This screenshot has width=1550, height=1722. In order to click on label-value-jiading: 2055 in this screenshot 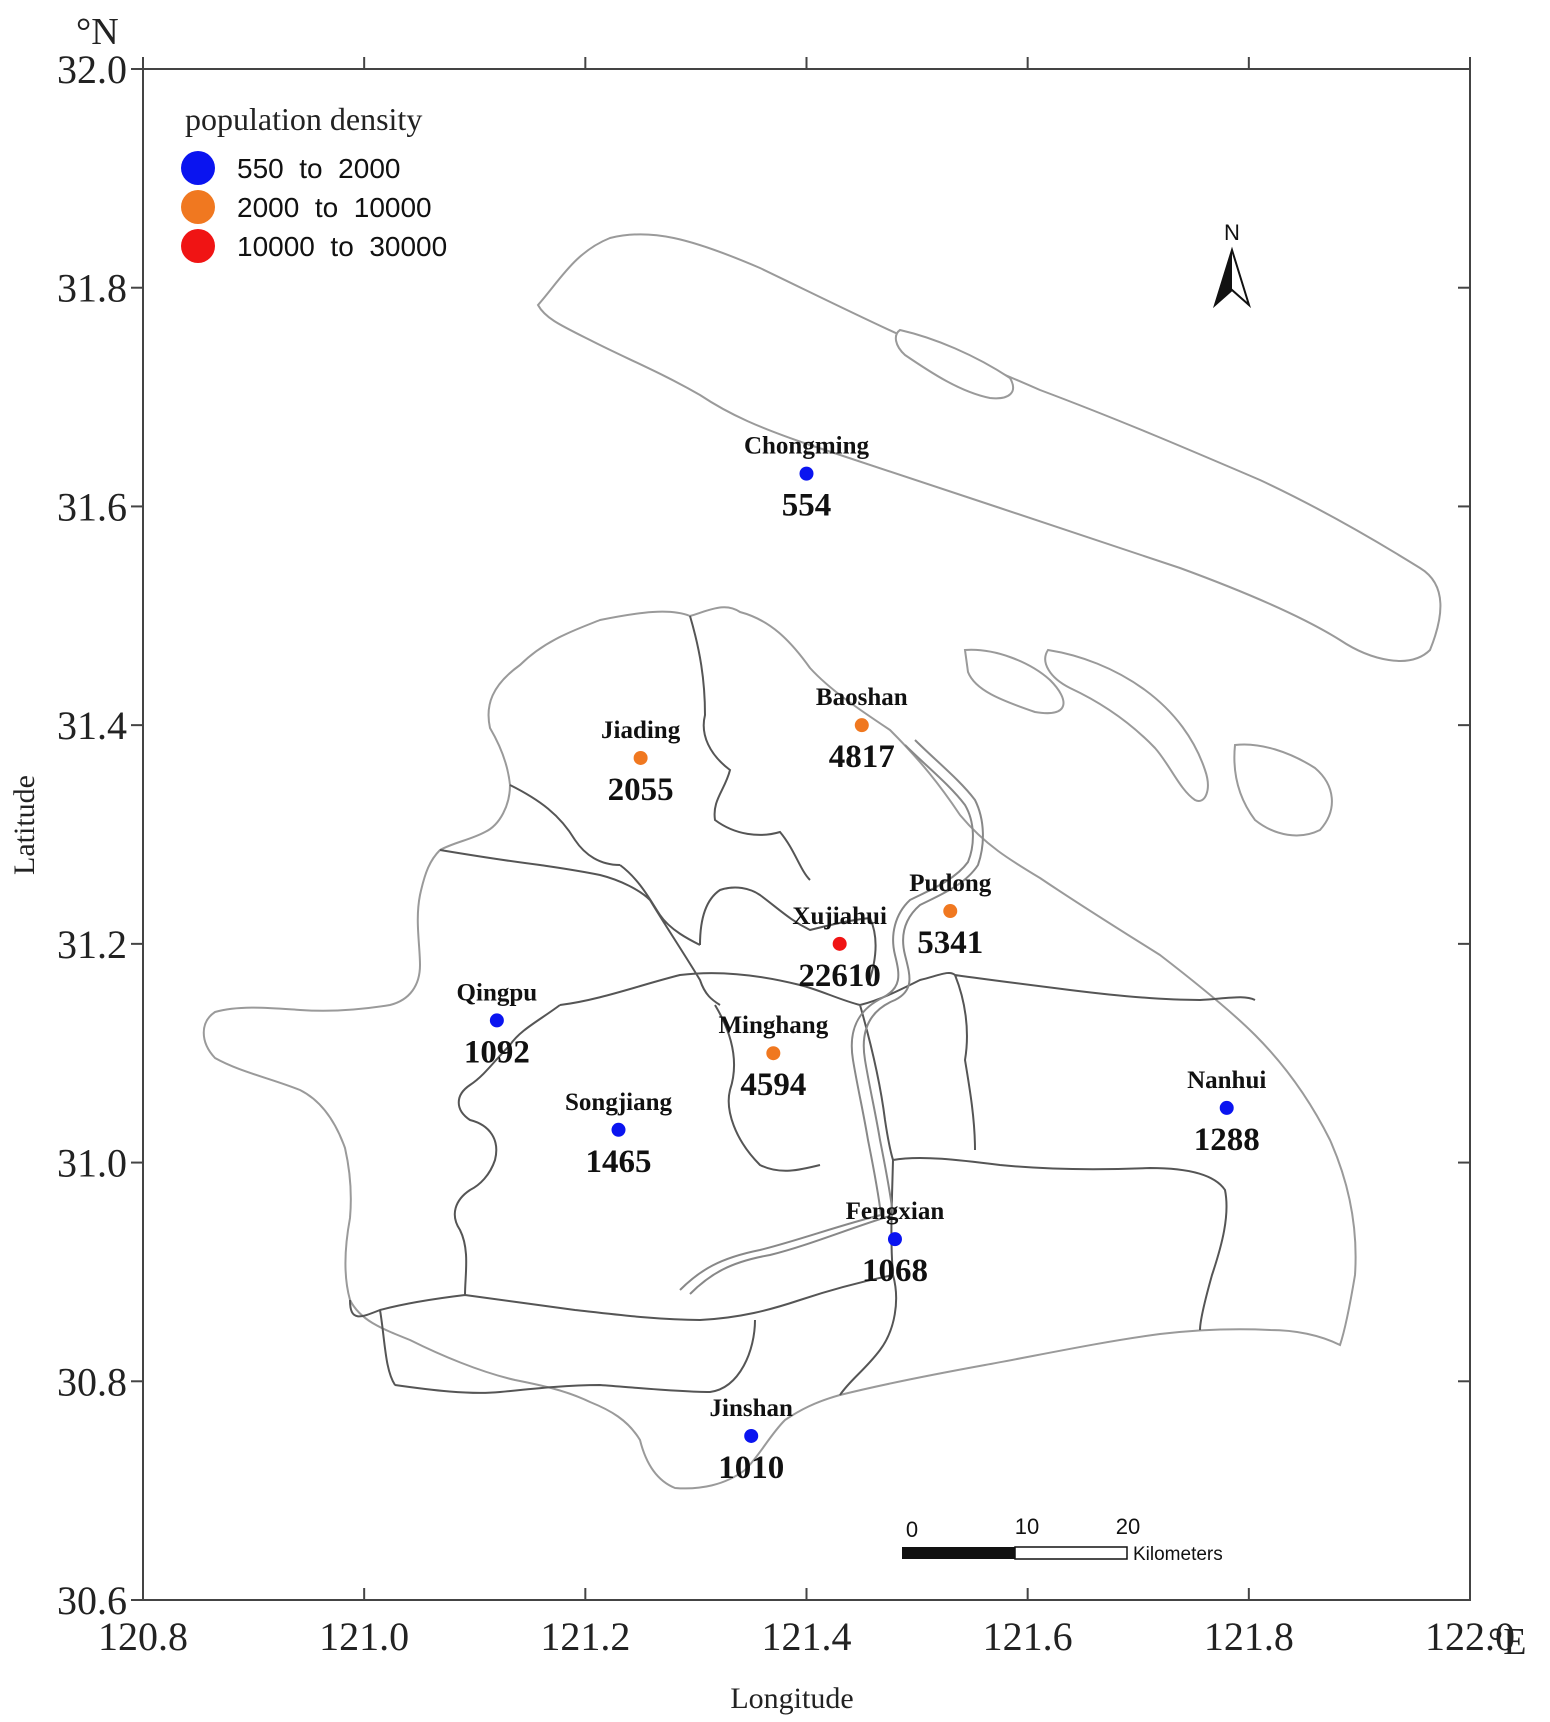, I will do `click(641, 790)`.